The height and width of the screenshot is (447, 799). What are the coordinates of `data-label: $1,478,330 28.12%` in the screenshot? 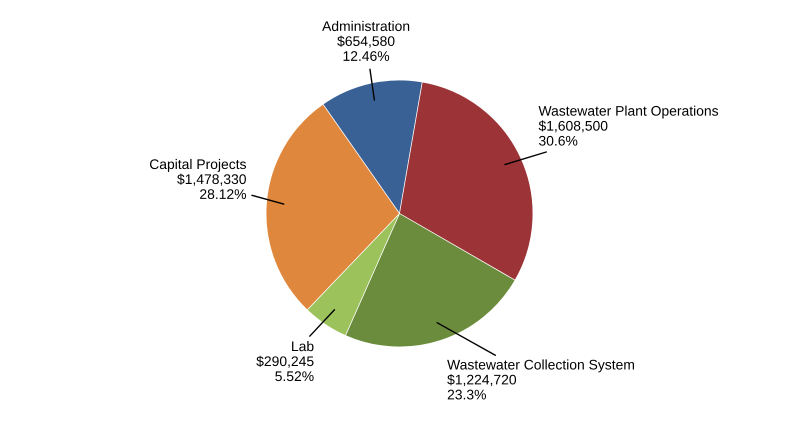 It's located at (211, 187).